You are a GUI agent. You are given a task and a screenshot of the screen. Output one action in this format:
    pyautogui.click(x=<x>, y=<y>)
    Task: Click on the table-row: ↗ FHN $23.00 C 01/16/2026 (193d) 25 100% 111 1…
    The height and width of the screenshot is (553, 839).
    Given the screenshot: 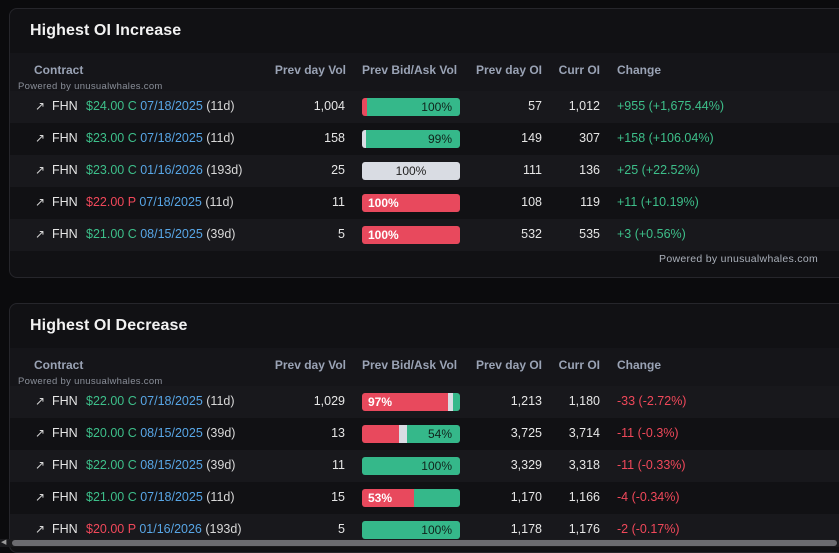 What is the action you would take?
    pyautogui.click(x=424, y=171)
    